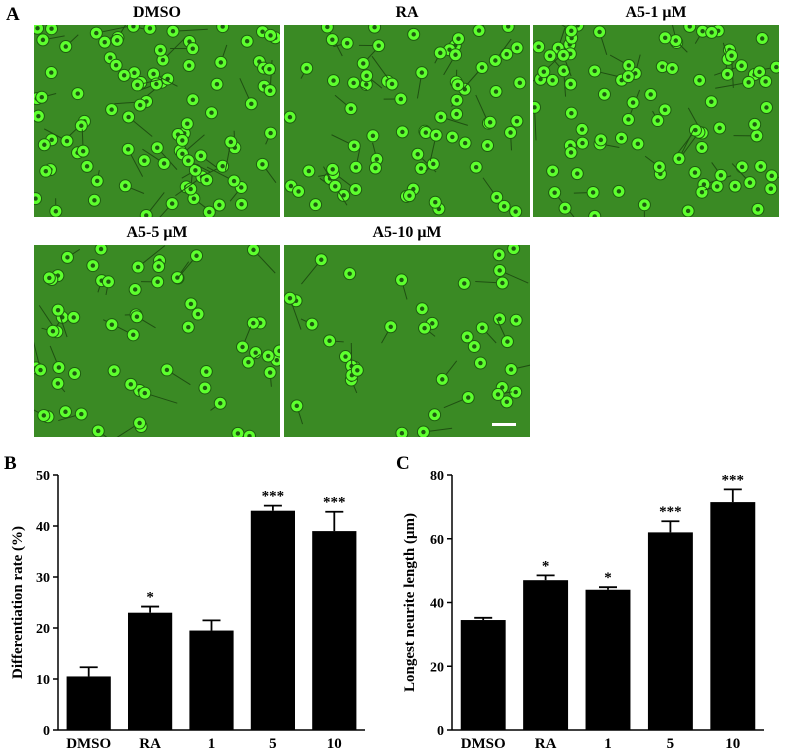 This screenshot has height=755, width=787. Describe the element at coordinates (13, 14) in the screenshot. I see `panel-label-a: A` at that location.